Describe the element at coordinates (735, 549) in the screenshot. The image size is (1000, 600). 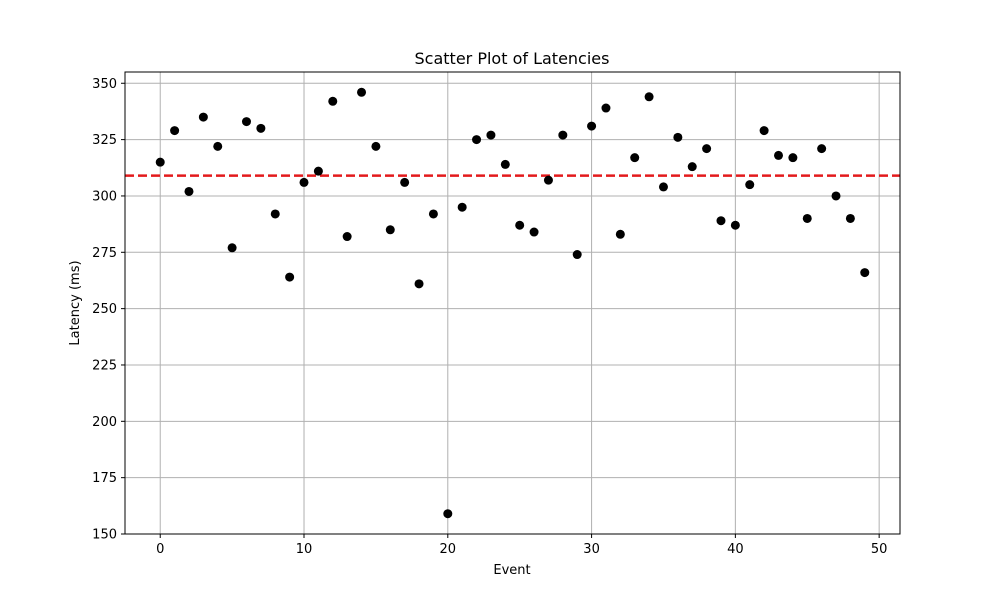
I see `x-tick-label: 40` at that location.